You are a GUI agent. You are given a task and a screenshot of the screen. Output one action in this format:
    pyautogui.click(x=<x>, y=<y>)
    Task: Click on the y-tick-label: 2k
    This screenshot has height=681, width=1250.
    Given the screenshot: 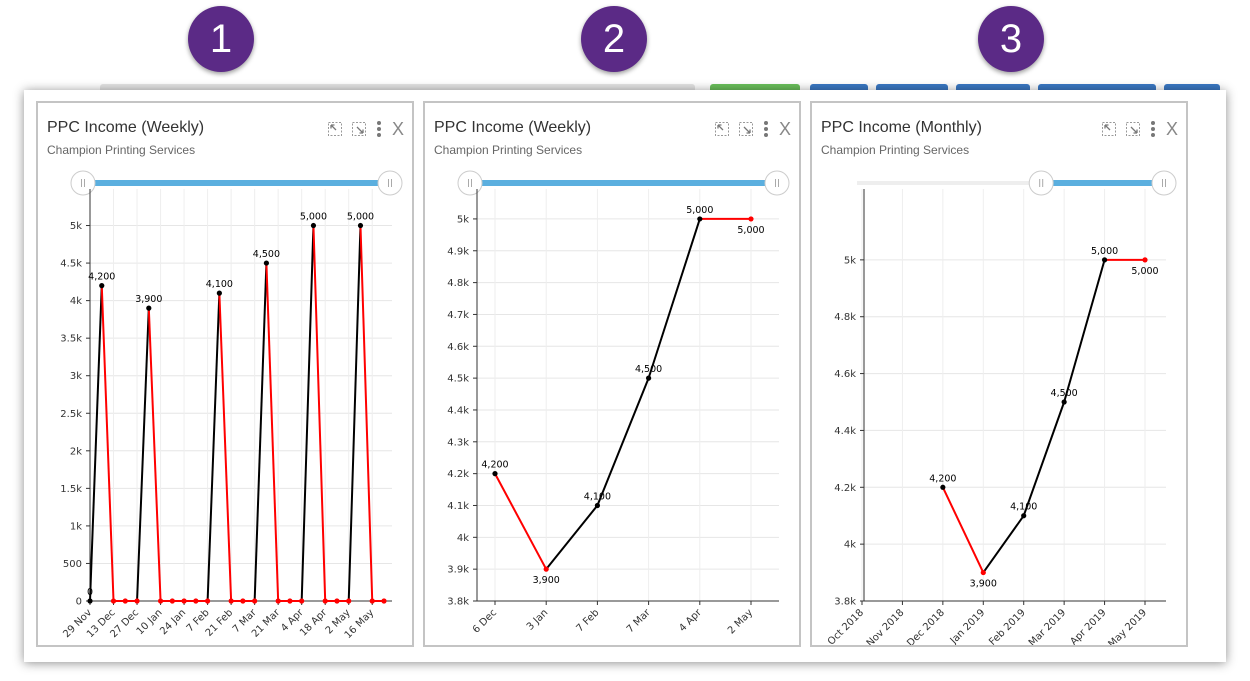 What is the action you would take?
    pyautogui.click(x=76, y=451)
    